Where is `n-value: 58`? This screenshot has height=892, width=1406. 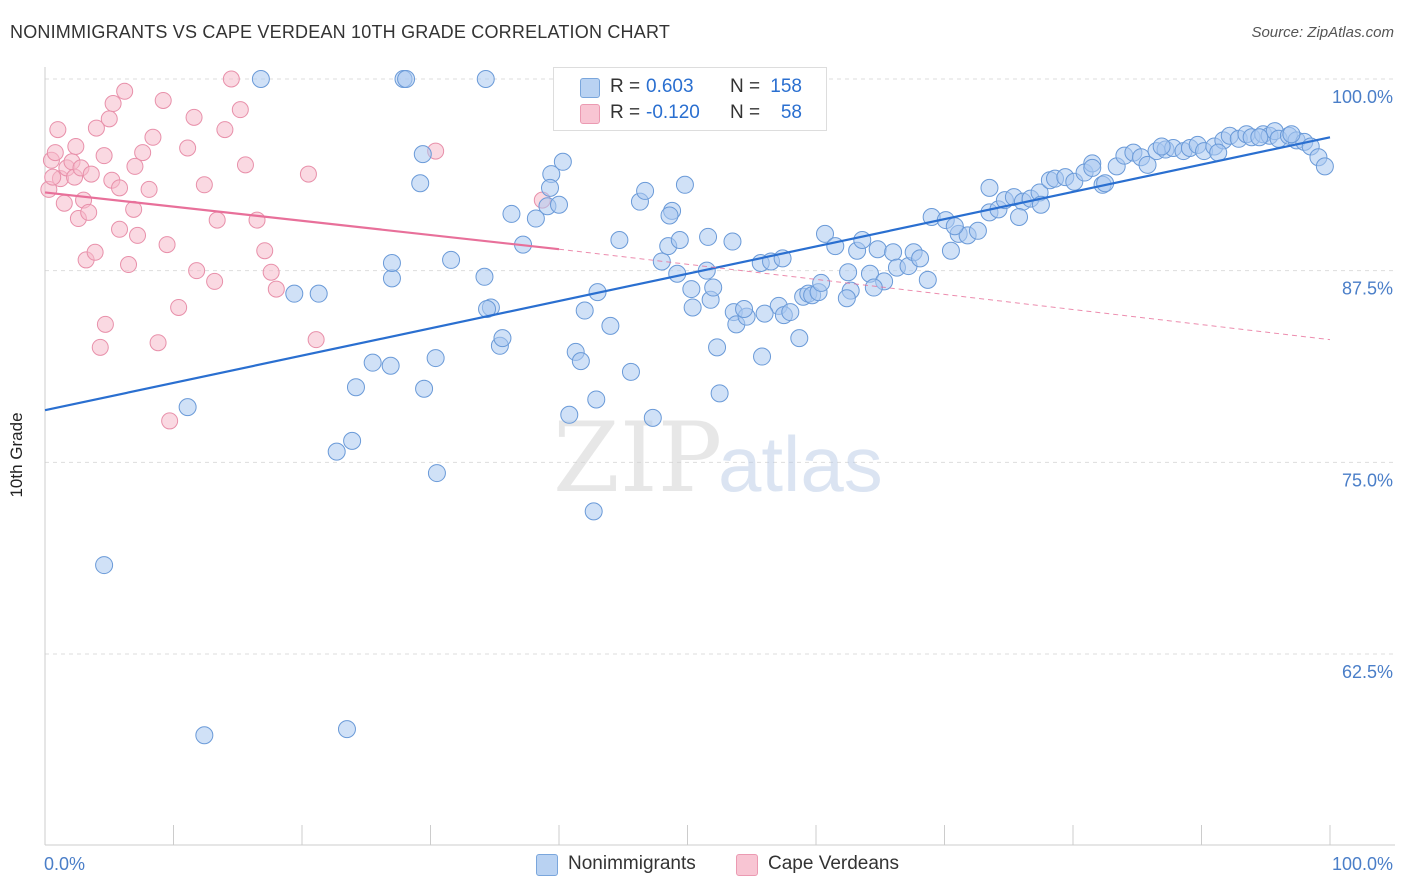
n-value: 58 is located at coordinates (791, 112).